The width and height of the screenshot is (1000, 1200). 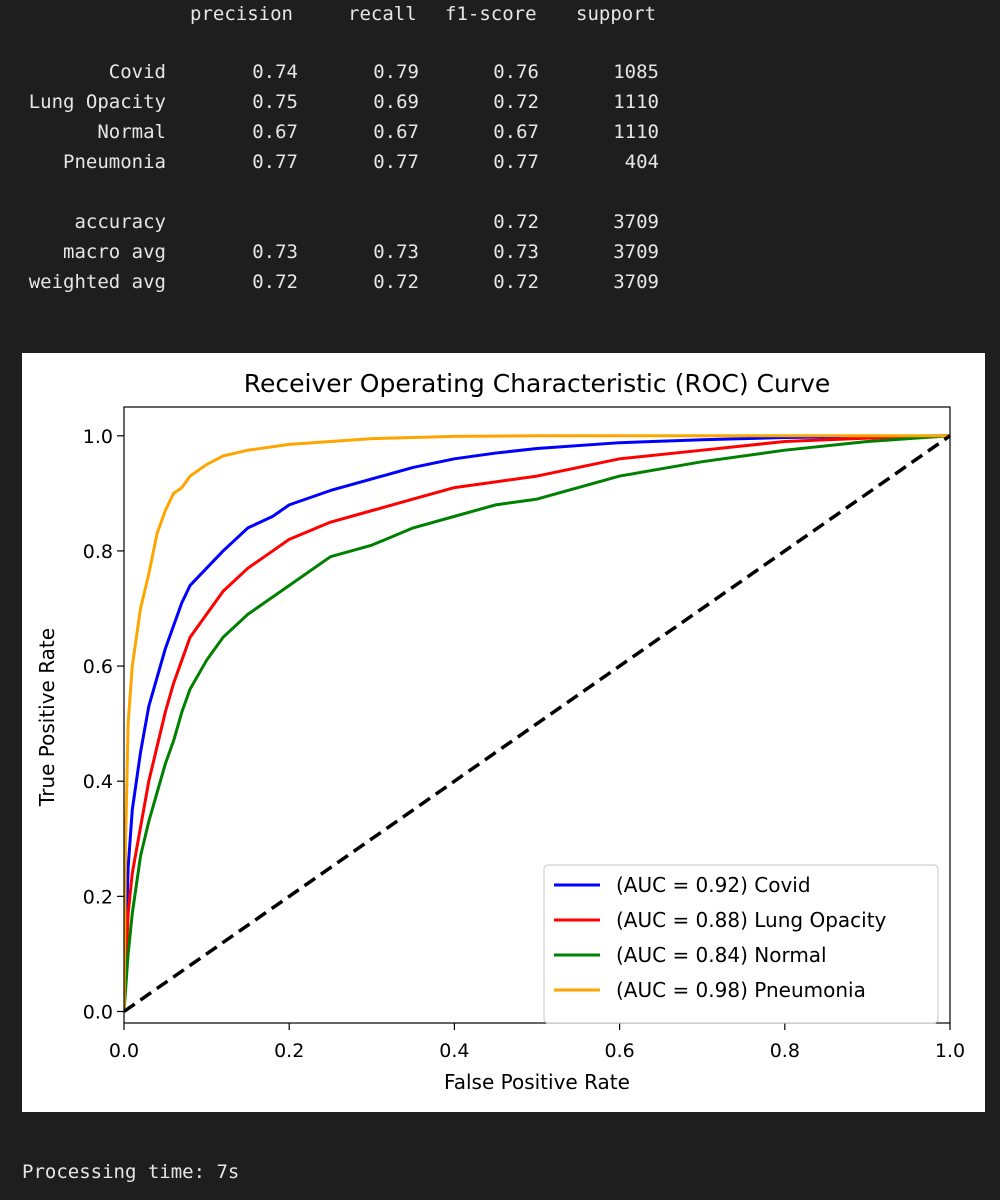 I want to click on row-f1: 0.77, so click(x=516, y=162).